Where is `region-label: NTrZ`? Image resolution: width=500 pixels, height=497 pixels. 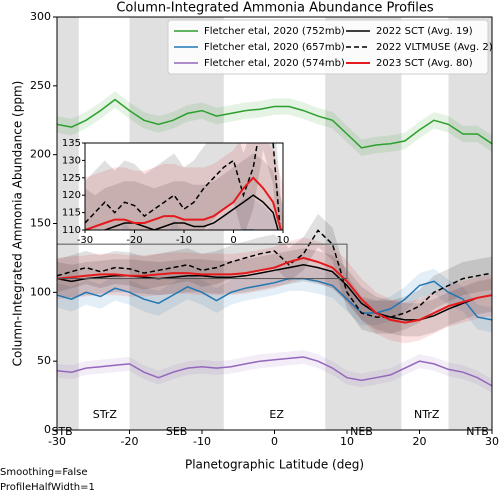
region-label: NTrZ is located at coordinates (427, 414).